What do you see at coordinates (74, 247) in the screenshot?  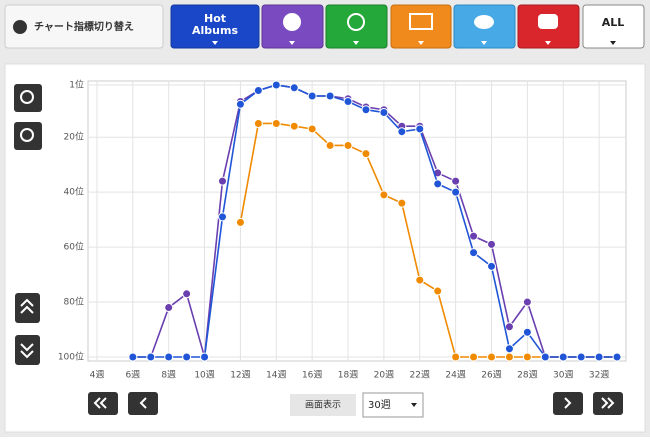 I see `y-tick-label: 60位` at bounding box center [74, 247].